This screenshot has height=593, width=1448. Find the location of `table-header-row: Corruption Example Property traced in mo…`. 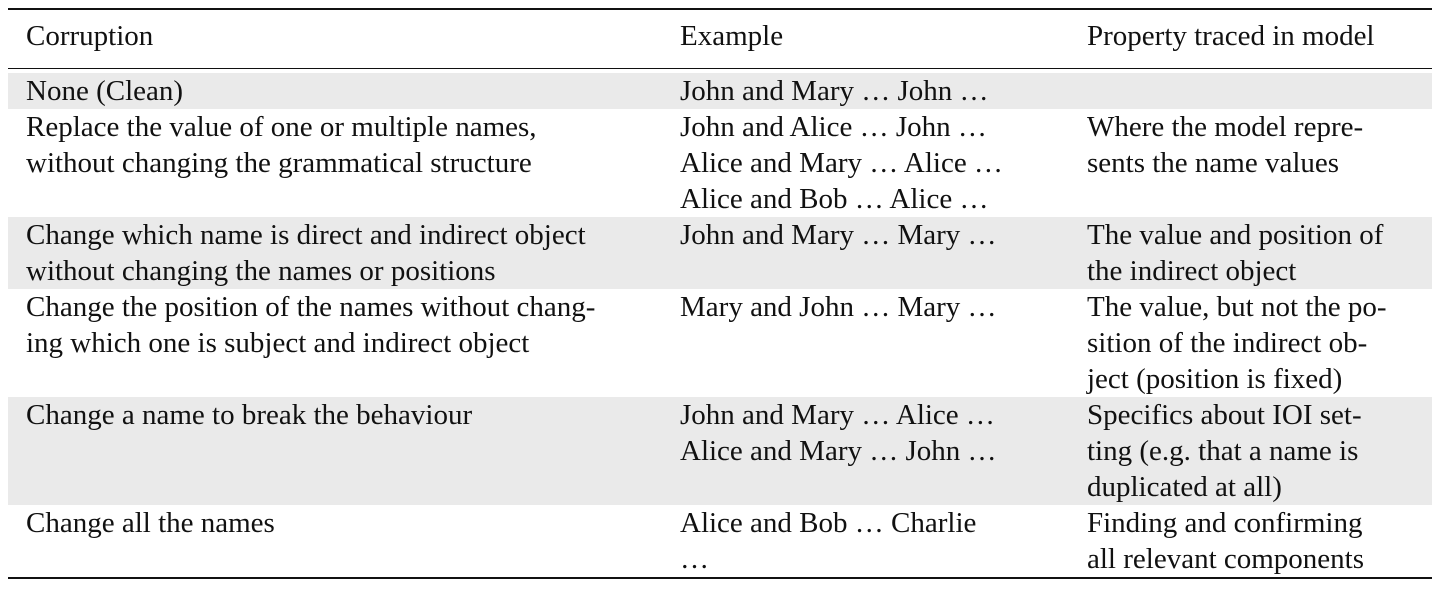

table-header-row: Corruption Example Property traced in mo… is located at coordinates (720, 32).